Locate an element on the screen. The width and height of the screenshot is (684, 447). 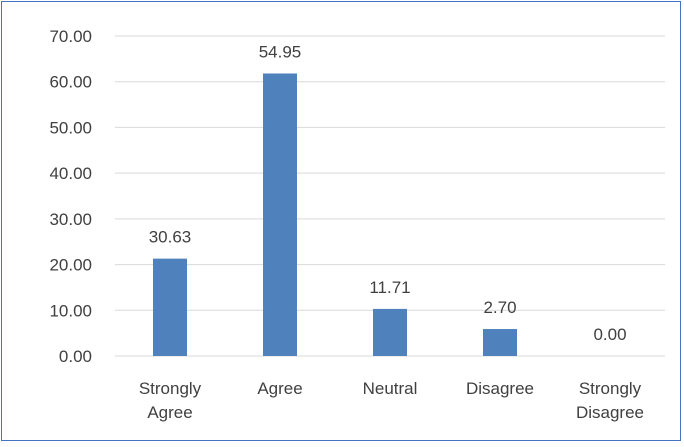
data-label: 11.71 is located at coordinates (389, 287).